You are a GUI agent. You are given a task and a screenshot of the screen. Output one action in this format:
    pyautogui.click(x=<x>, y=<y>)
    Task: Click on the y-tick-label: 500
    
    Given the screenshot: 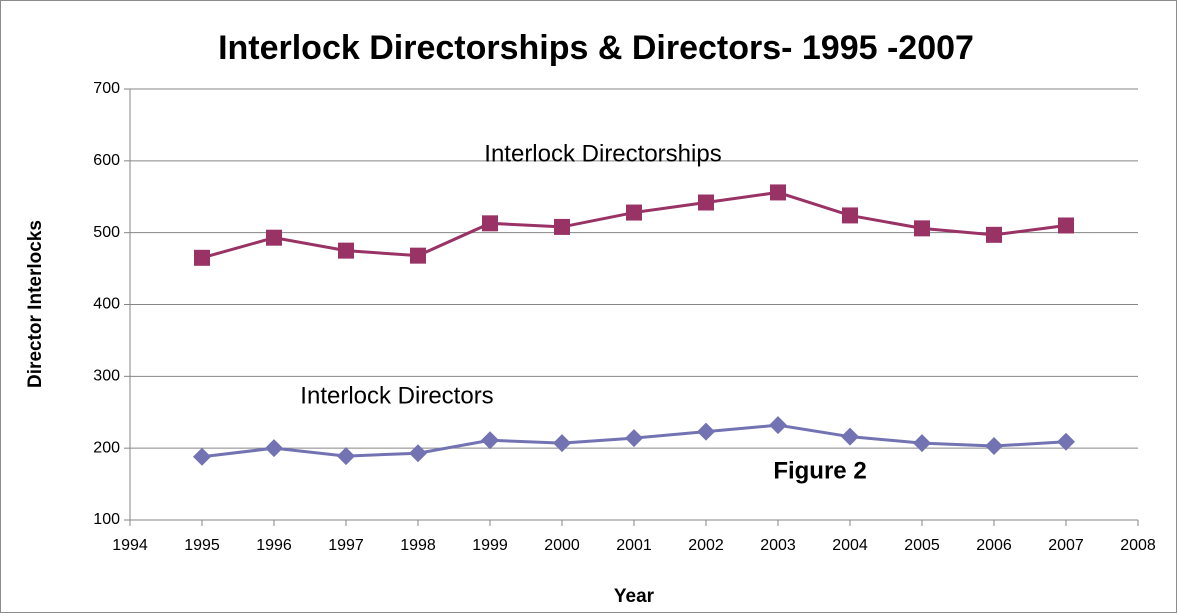 What is the action you would take?
    pyautogui.click(x=106, y=232)
    